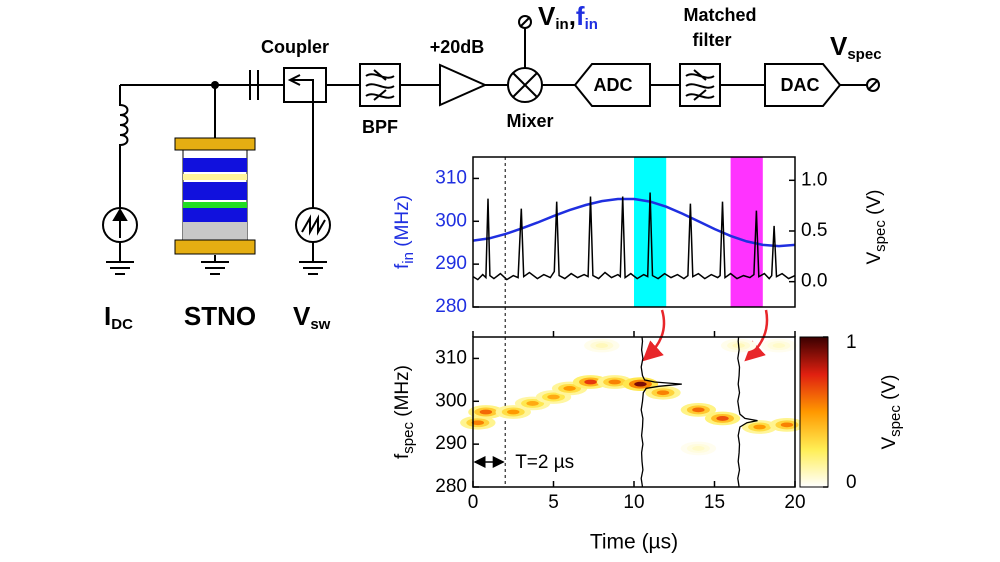 The width and height of the screenshot is (1000, 562). Describe the element at coordinates (714, 502) in the screenshot. I see `x-tick-label: 15` at that location.